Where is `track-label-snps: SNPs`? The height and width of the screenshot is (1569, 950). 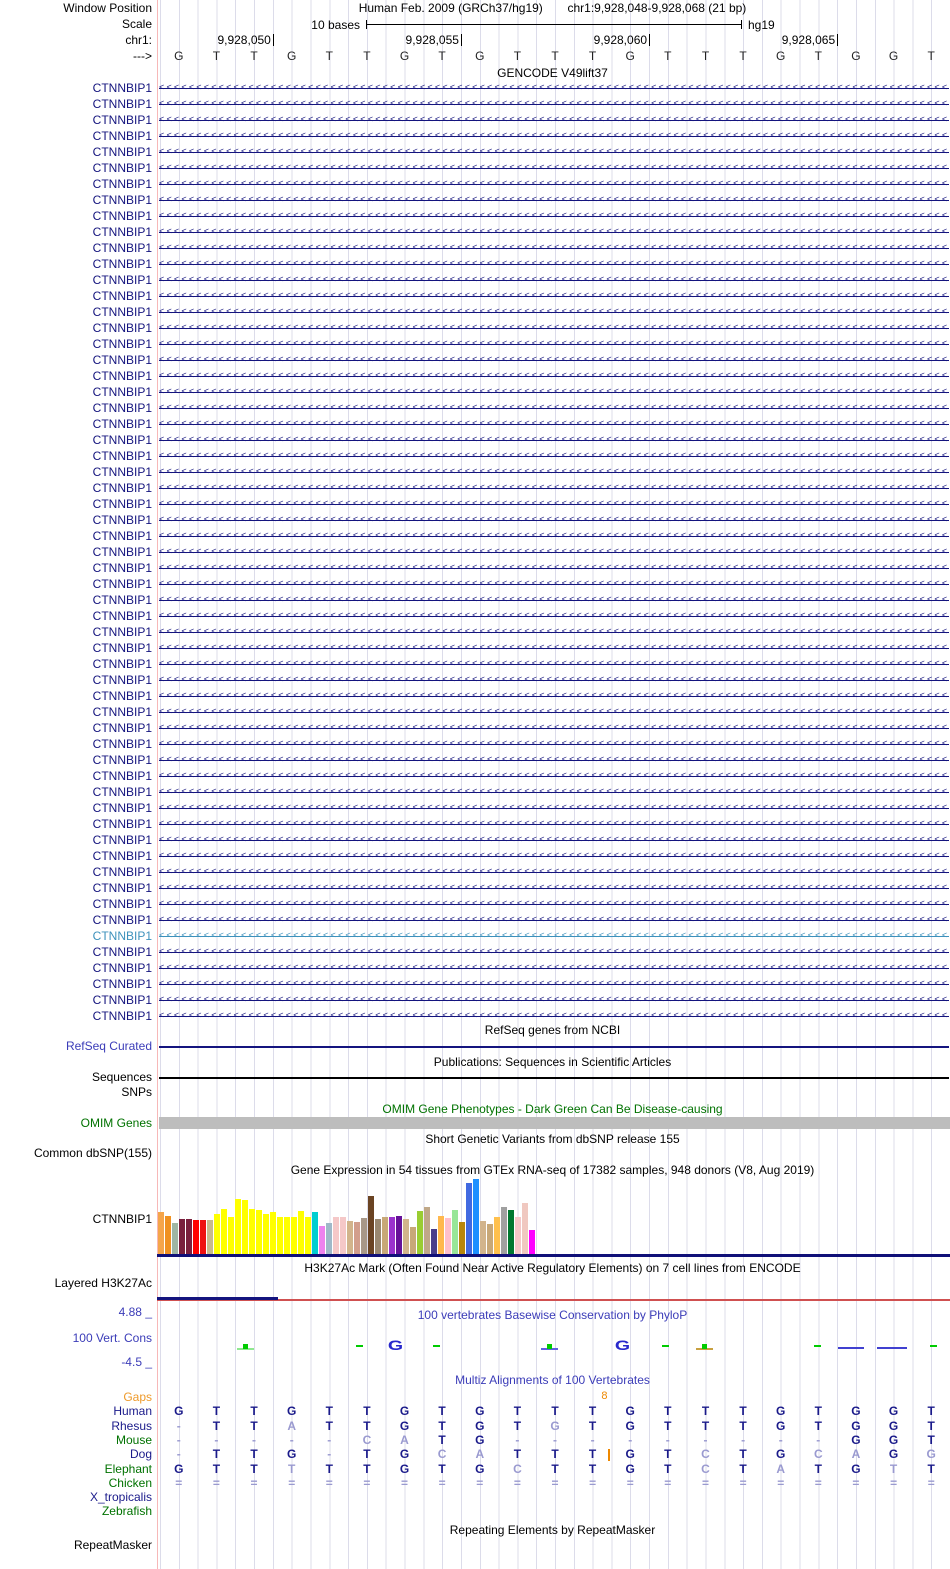
track-label-snps: SNPs is located at coordinates (136, 1092).